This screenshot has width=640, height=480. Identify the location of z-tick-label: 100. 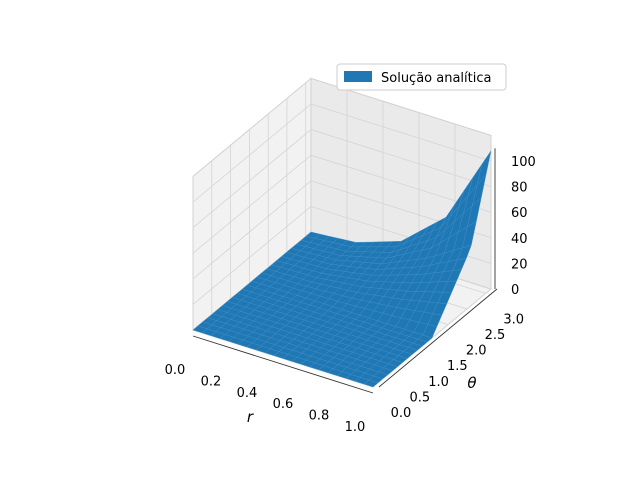
(523, 162).